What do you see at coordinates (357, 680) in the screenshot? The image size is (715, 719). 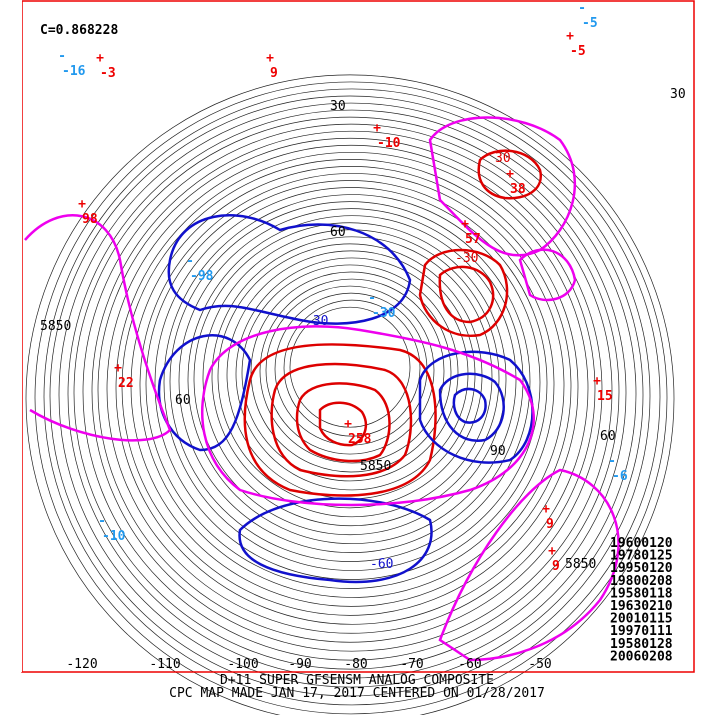 I see `footer-line: D+11 SUPER GFSENSM ANALOG COMPOSITE` at bounding box center [357, 680].